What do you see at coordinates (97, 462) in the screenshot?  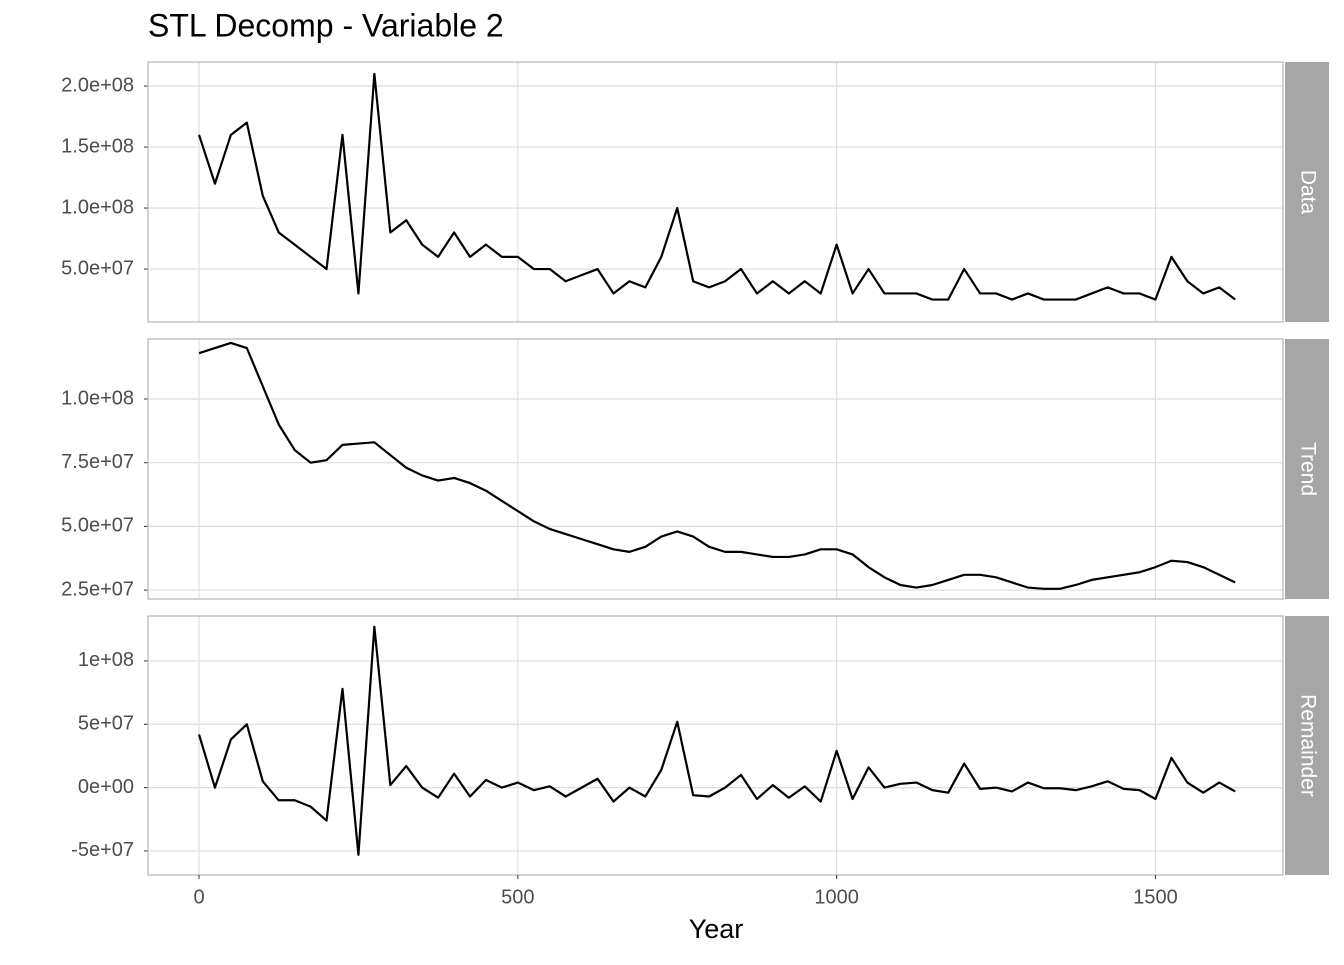 I see `y-tick-label: 7.5e+07` at bounding box center [97, 462].